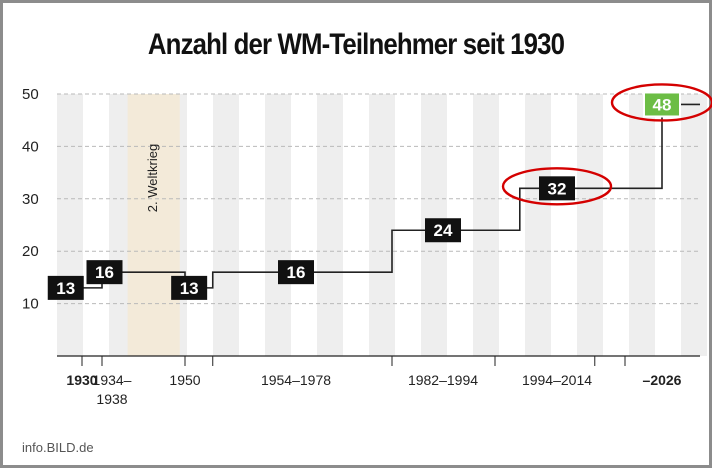 The image size is (712, 468). Describe the element at coordinates (81, 380) in the screenshot. I see `x-tick-label: 1930` at that location.